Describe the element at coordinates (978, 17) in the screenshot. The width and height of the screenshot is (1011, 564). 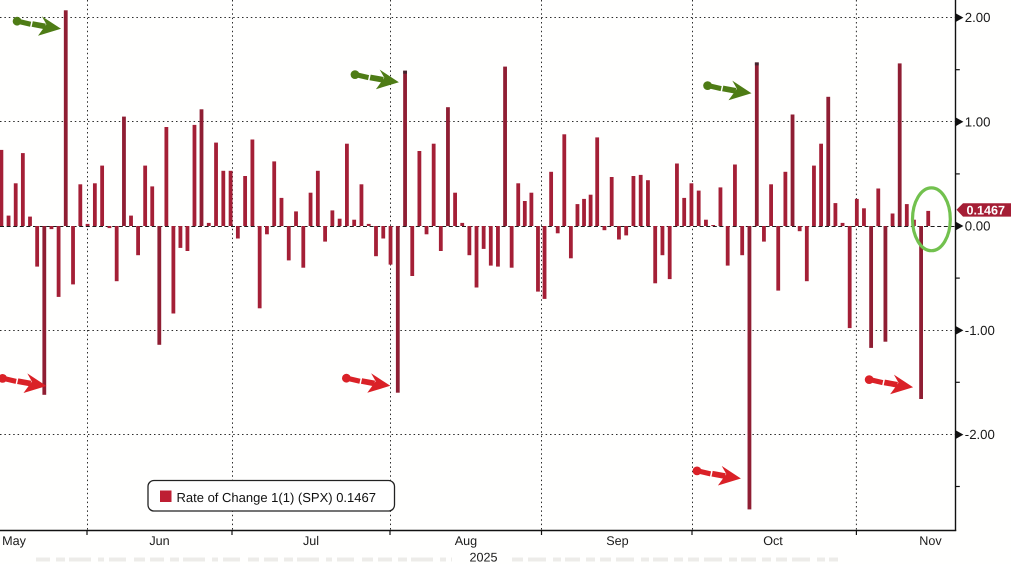
I see `svg-text: 2.00` at that location.